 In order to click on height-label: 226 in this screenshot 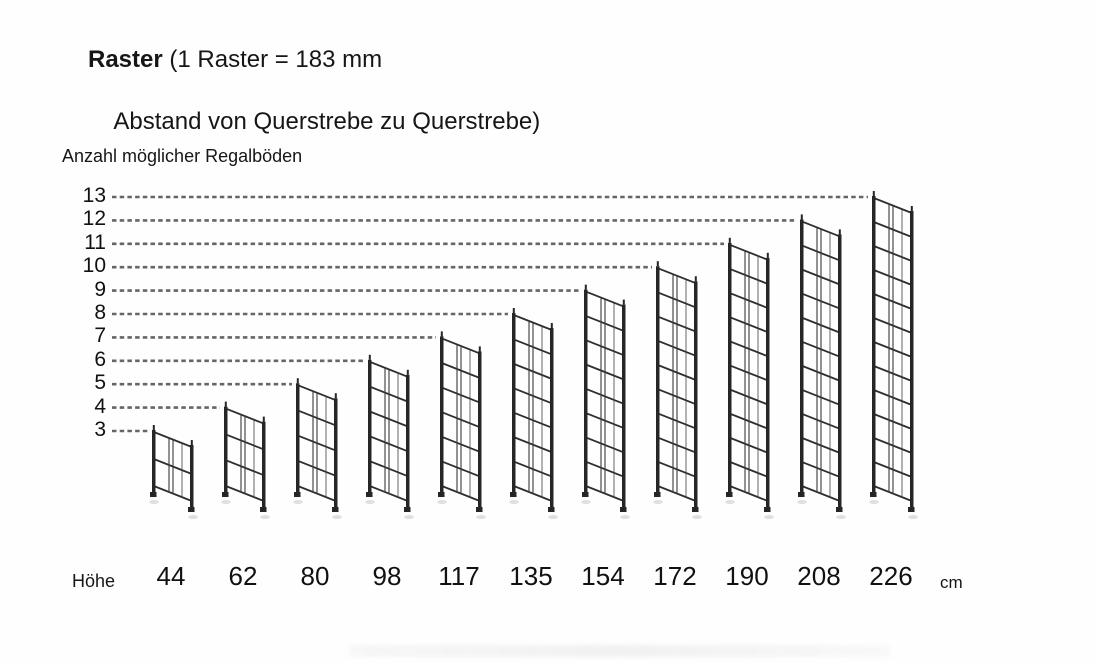, I will do `click(891, 576)`.